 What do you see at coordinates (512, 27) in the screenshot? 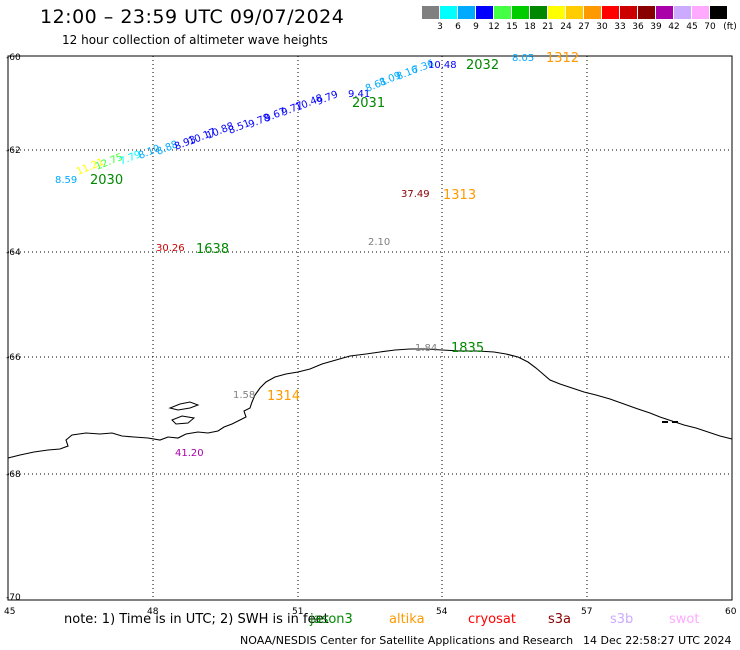
I see `legend-label: 15` at bounding box center [512, 27].